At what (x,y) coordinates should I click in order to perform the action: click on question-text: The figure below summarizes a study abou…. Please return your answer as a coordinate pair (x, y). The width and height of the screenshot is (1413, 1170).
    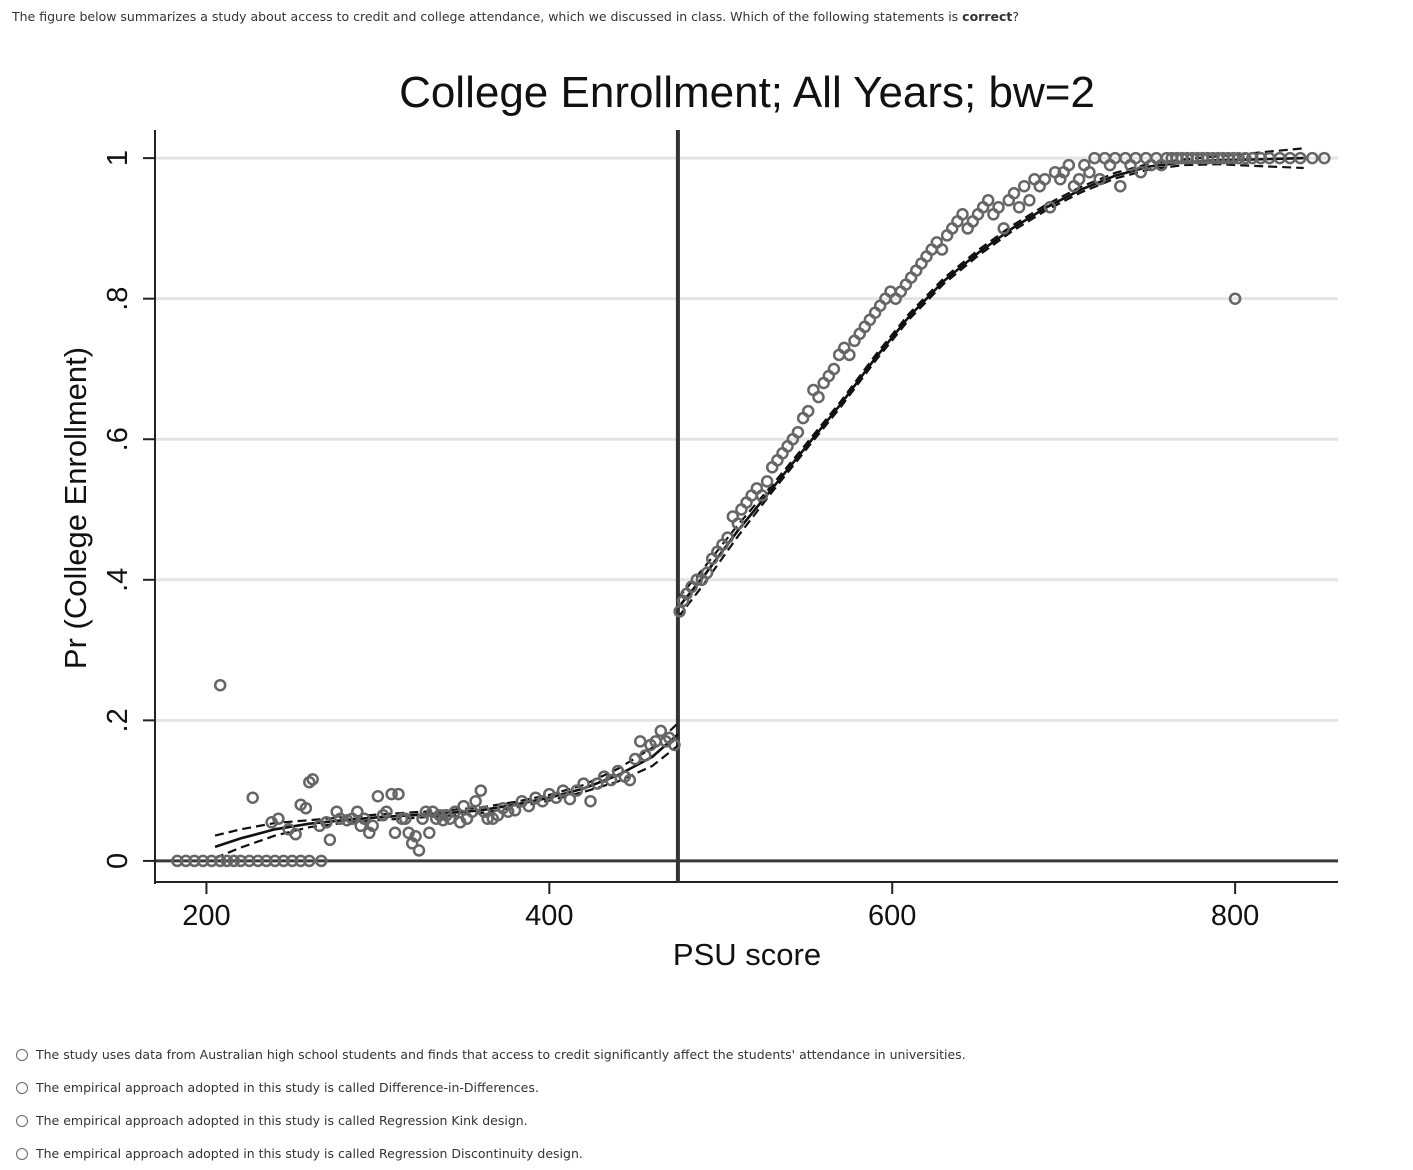
    Looking at the image, I should click on (515, 16).